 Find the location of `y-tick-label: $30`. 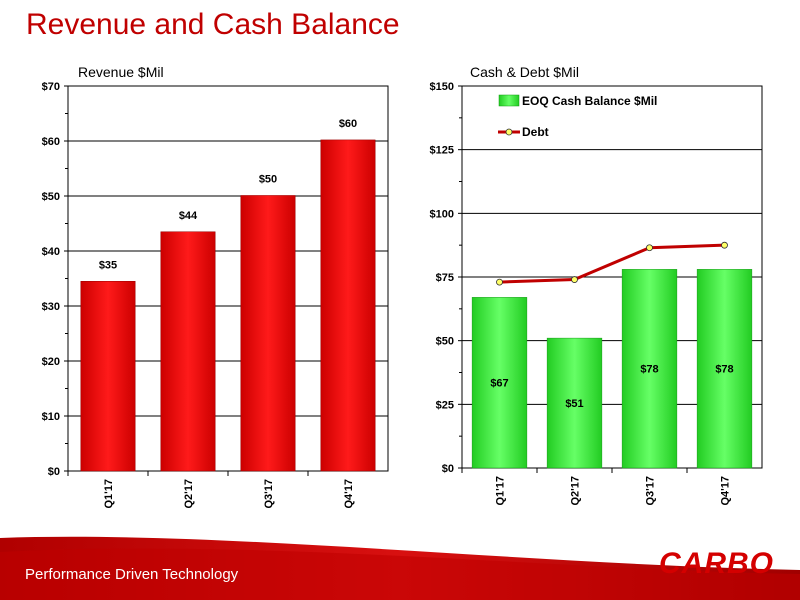

y-tick-label: $30 is located at coordinates (51, 307).